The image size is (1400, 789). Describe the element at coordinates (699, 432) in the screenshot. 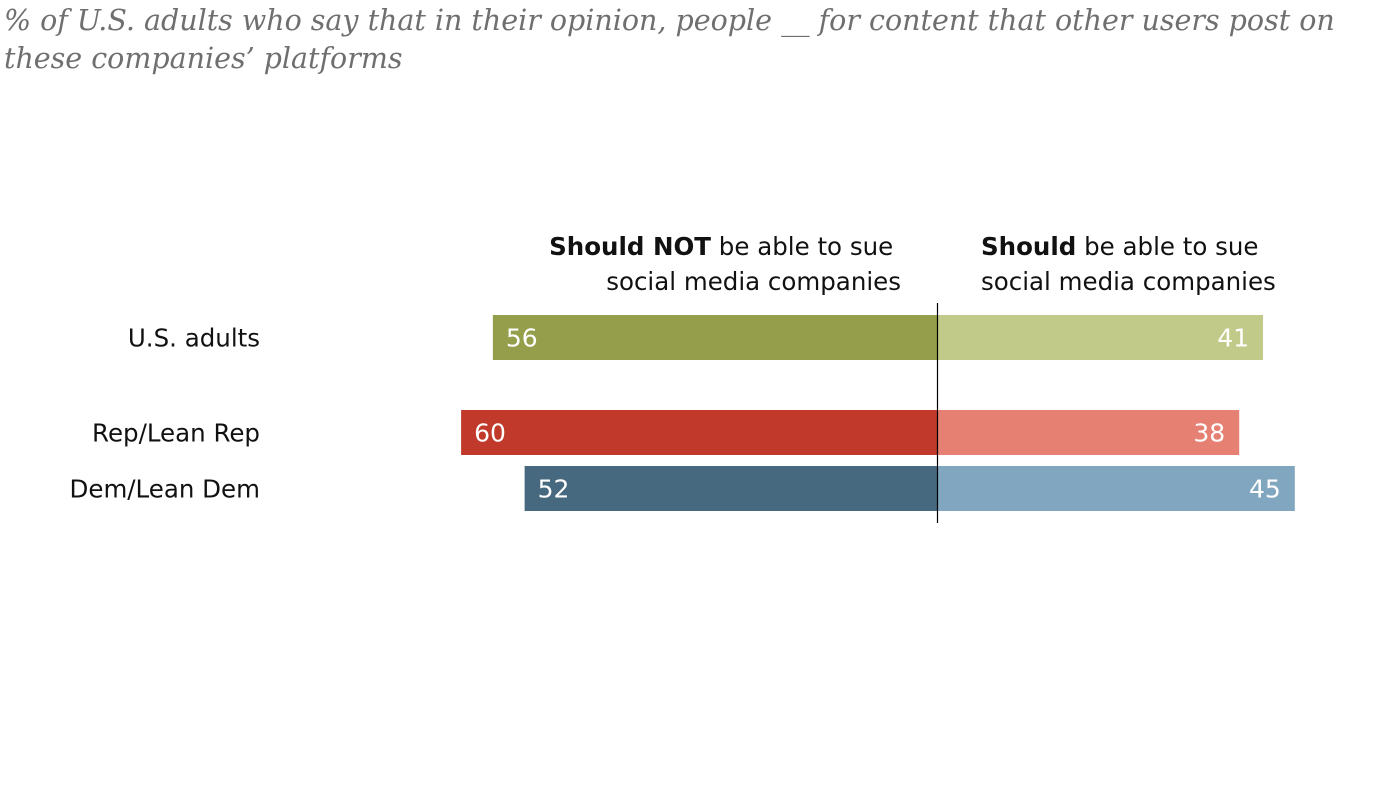

I see `bar-left-rep-lean-rep` at that location.